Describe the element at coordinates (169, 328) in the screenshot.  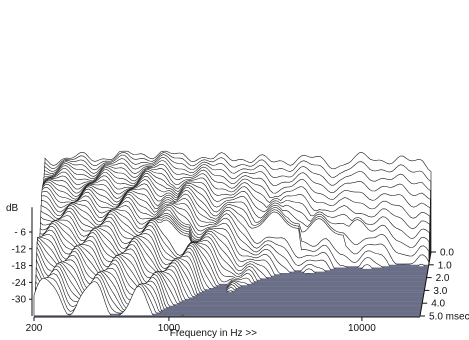
I see `x-tick-label: 1000` at that location.